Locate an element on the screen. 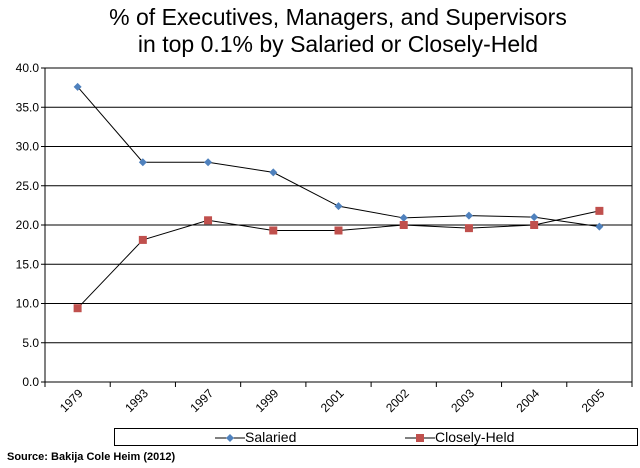 The height and width of the screenshot is (468, 640). x-tick-label: 2005 is located at coordinates (593, 400).